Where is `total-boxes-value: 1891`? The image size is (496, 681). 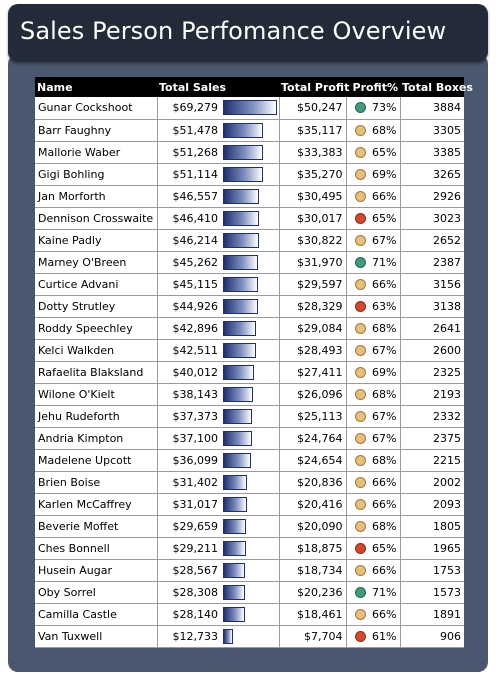
total-boxes-value: 1891 is located at coordinates (431, 614).